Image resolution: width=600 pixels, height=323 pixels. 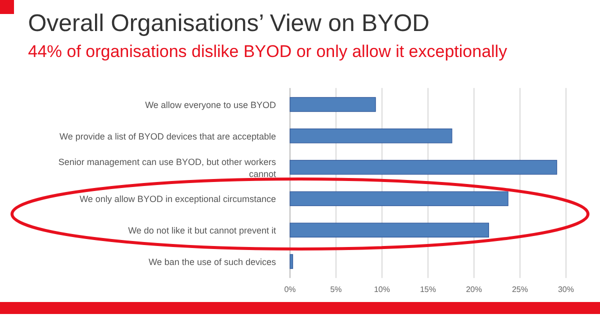 What do you see at coordinates (178, 199) in the screenshot?
I see `y-tick-label: We only allow BYOD in exceptional circumstance` at bounding box center [178, 199].